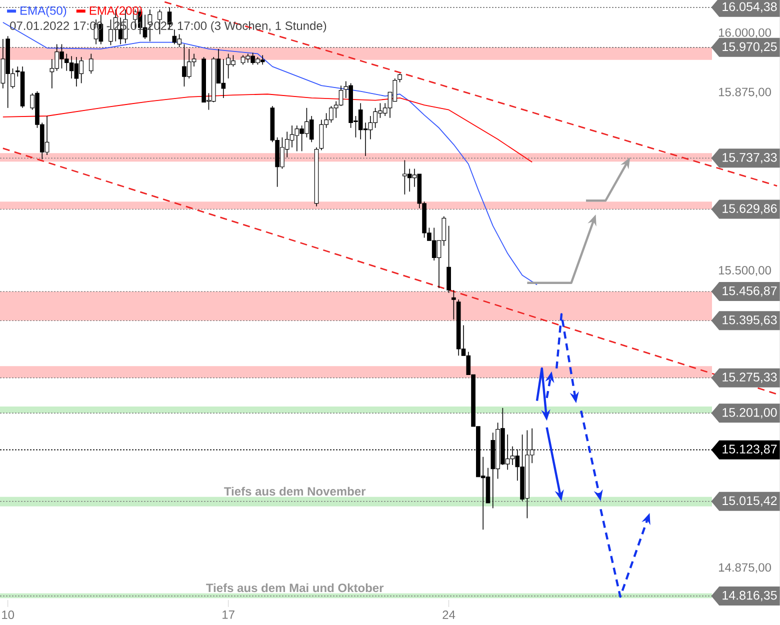 The width and height of the screenshot is (780, 625). What do you see at coordinates (749, 47) in the screenshot?
I see `ref-line-label: 15.970,25` at bounding box center [749, 47].